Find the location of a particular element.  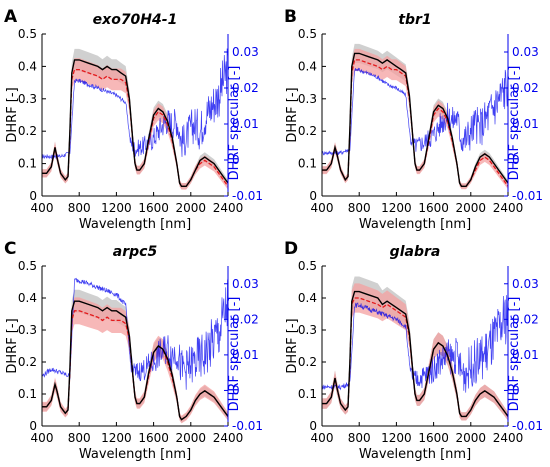

panel-letter: A is located at coordinates (11, 17).